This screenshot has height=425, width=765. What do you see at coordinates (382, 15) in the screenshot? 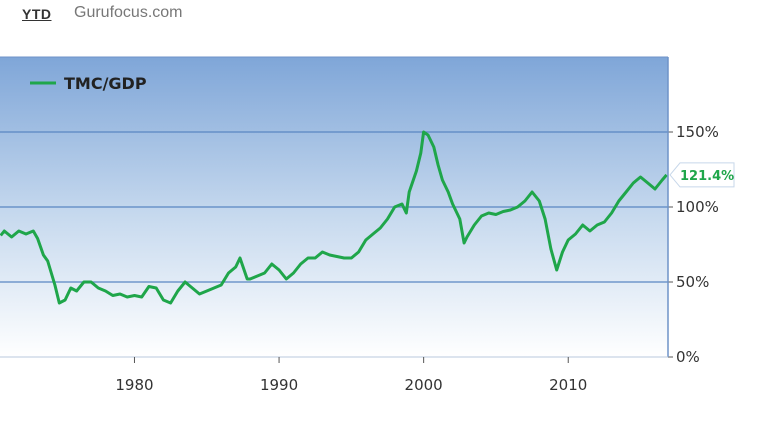
I see `top-bar: YTD Gurufocus.com` at bounding box center [382, 15].